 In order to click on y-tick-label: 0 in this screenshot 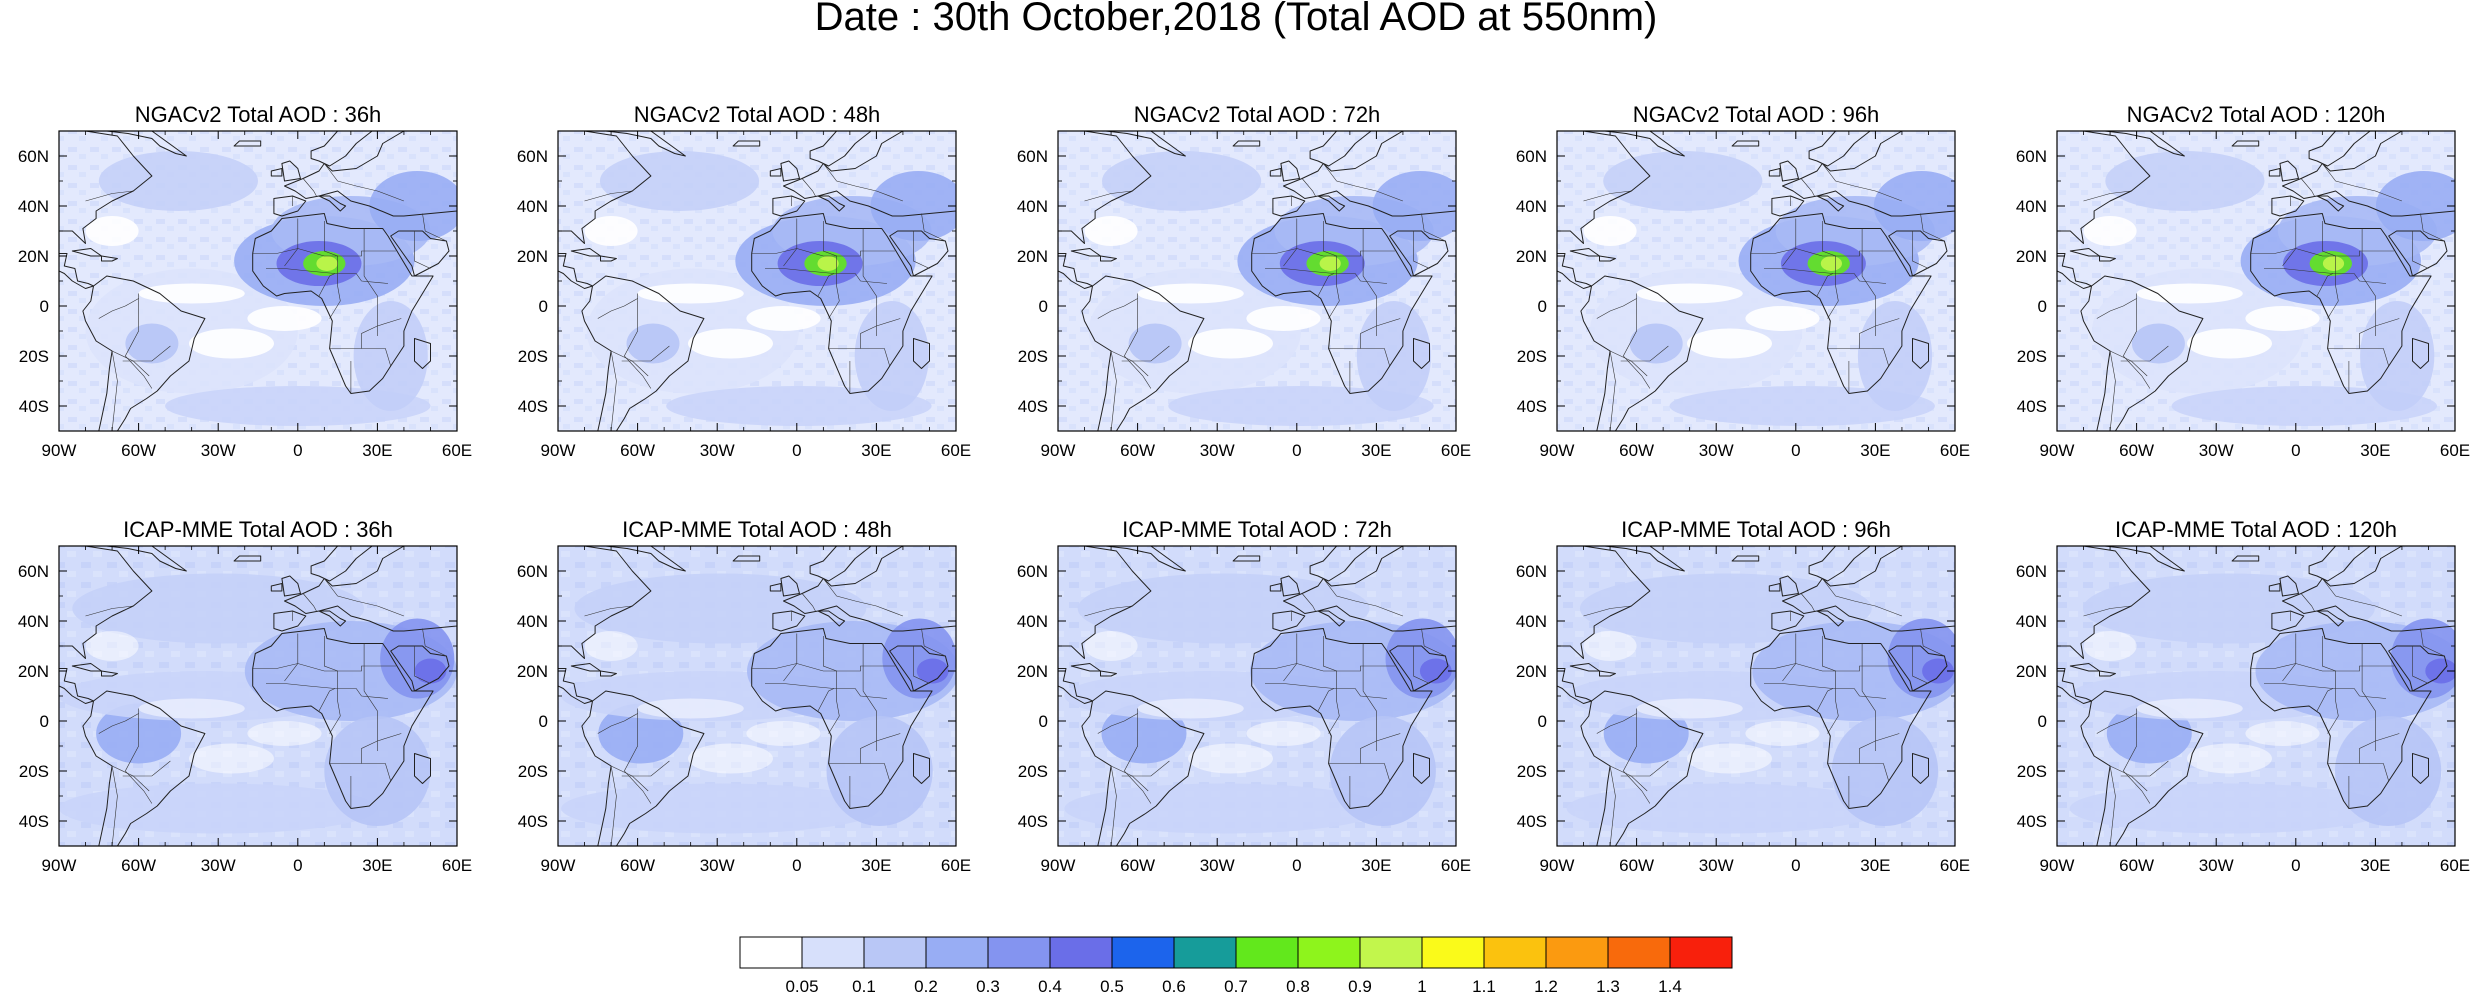, I will do `click(1043, 721)`.